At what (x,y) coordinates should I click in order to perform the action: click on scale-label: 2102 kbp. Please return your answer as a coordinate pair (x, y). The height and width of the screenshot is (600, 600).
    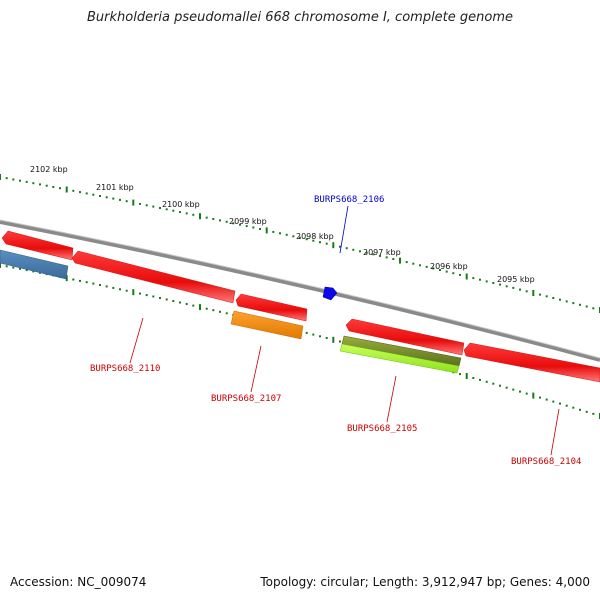
    Looking at the image, I should click on (49, 169).